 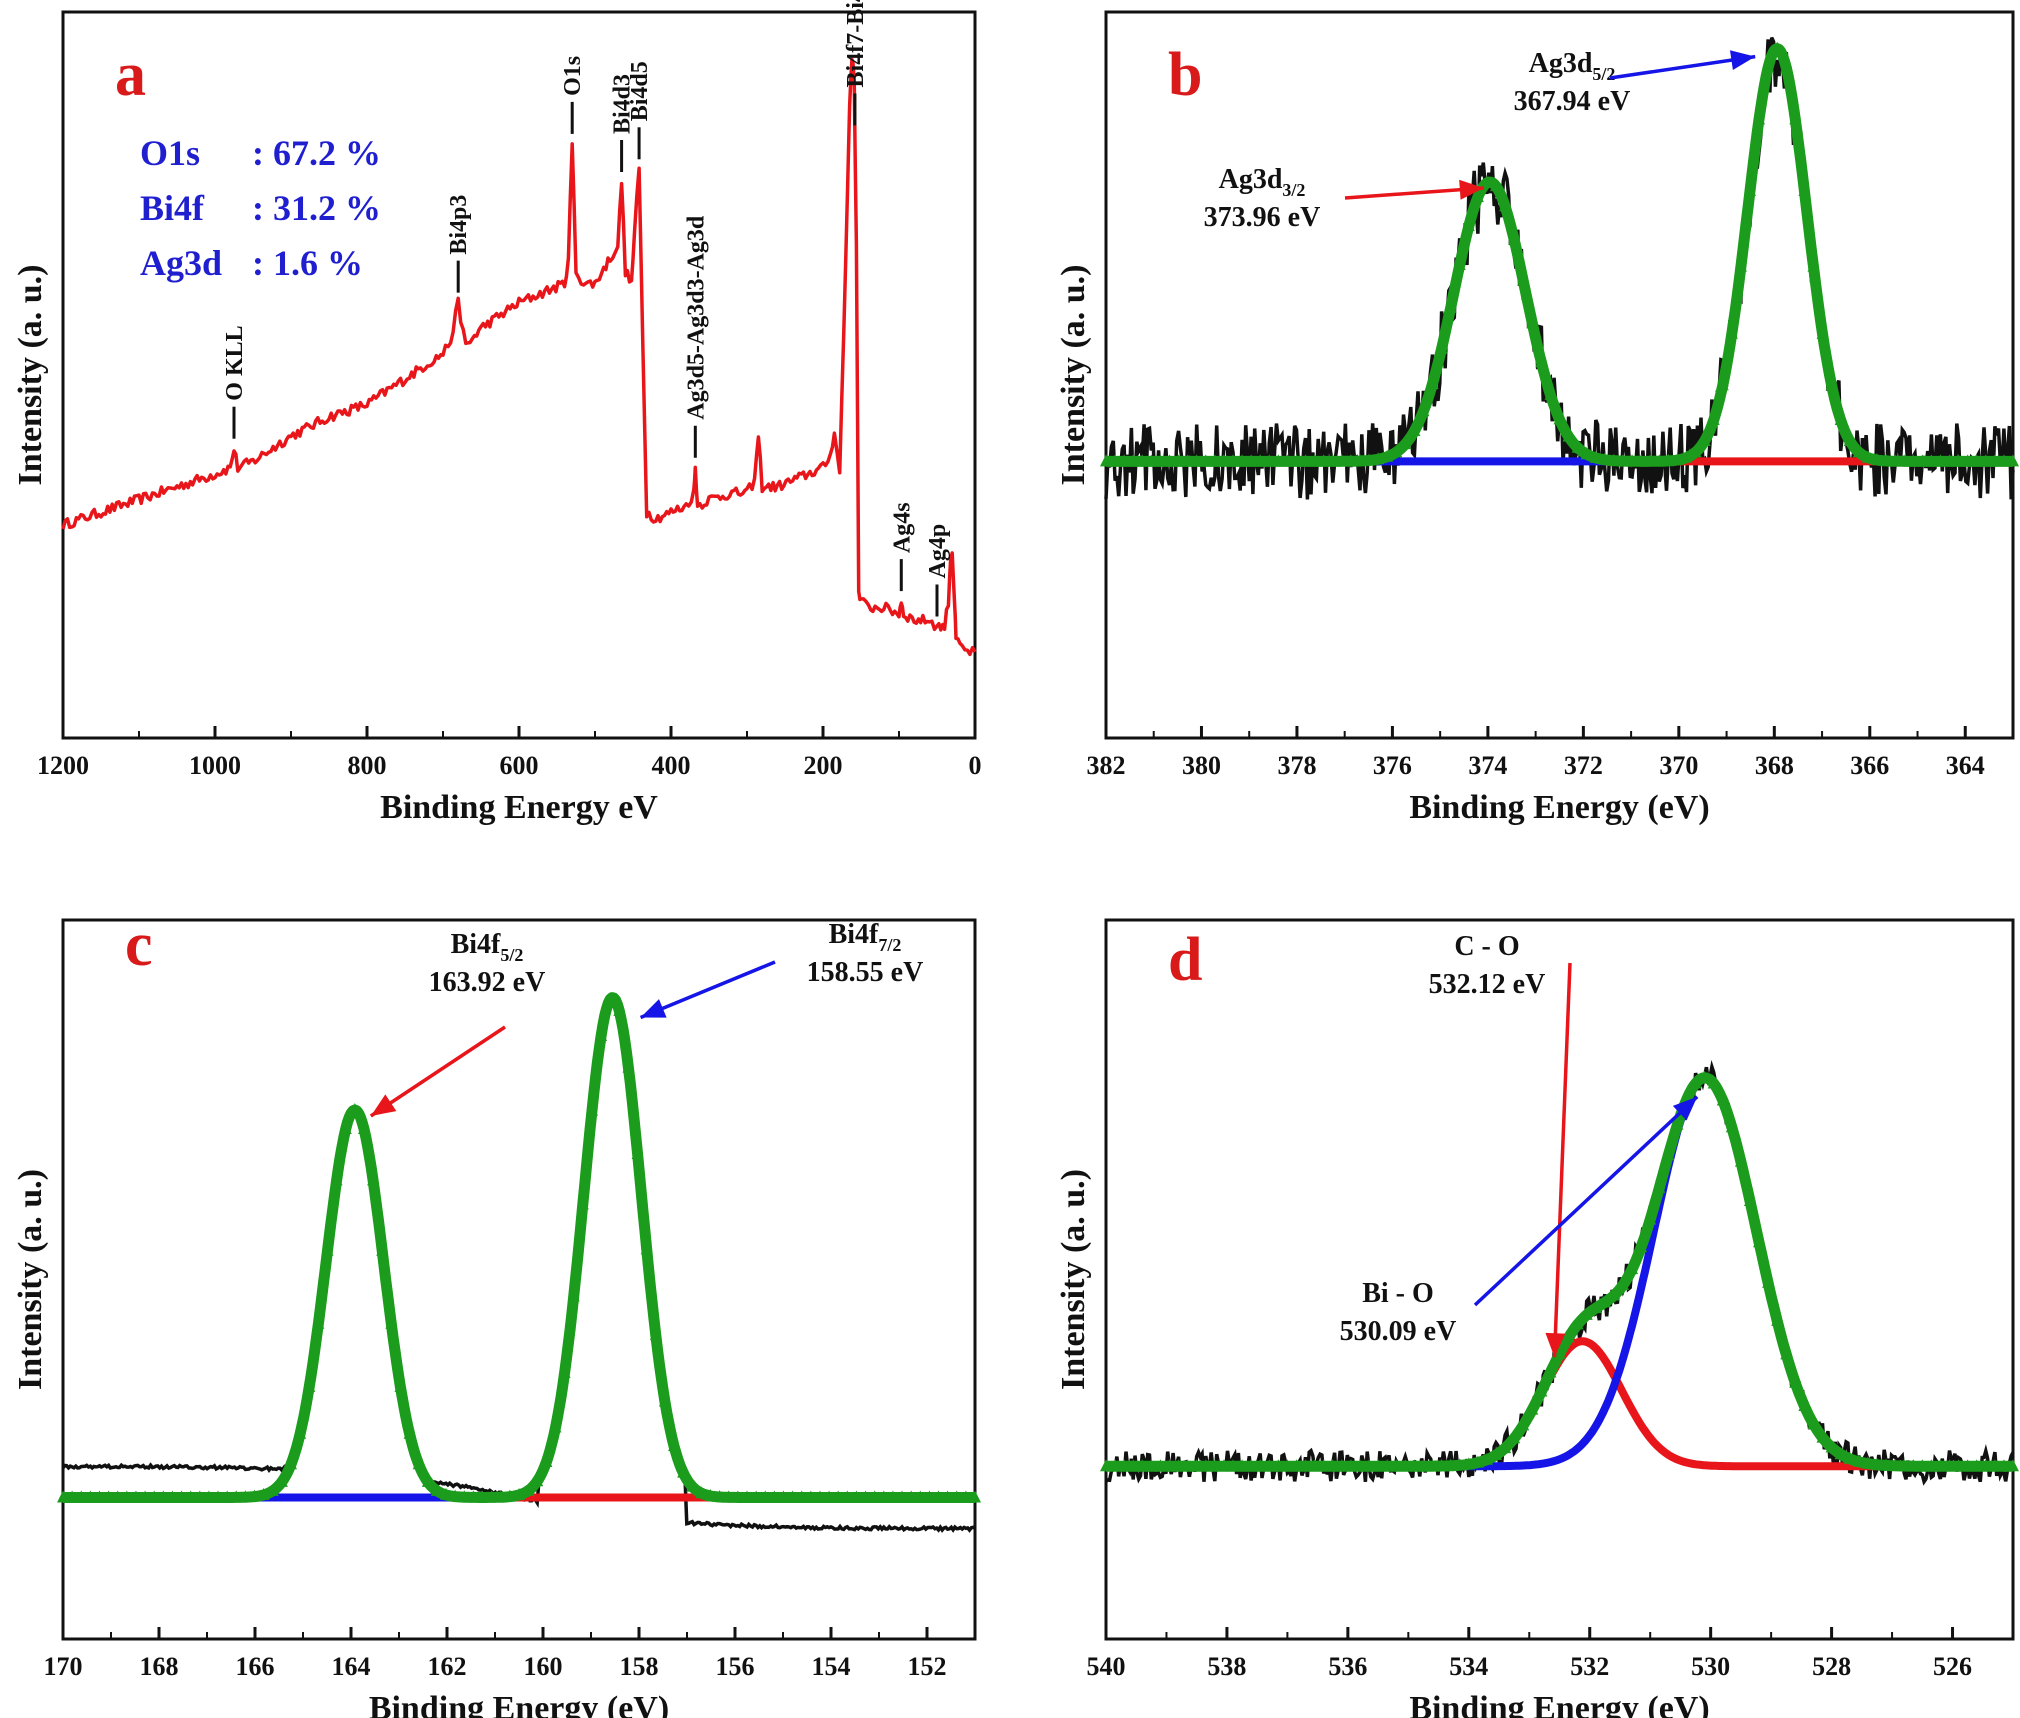 What do you see at coordinates (519, 1303) in the screenshot?
I see `fit-component-line` at bounding box center [519, 1303].